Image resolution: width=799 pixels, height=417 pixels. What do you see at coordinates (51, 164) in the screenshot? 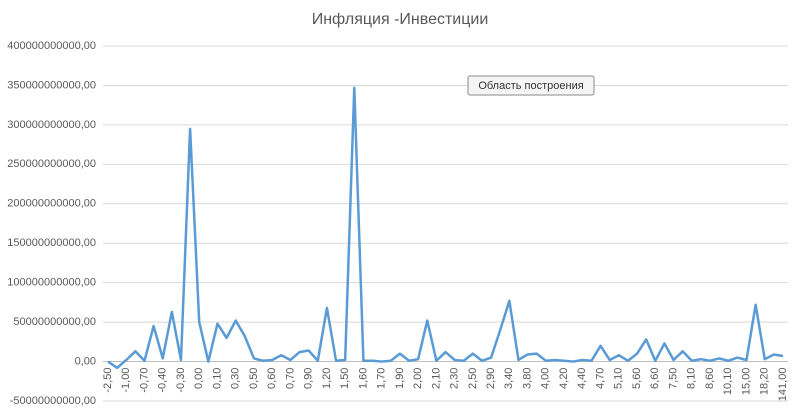
I see `y-tick-label: 250000000000,00` at bounding box center [51, 164].